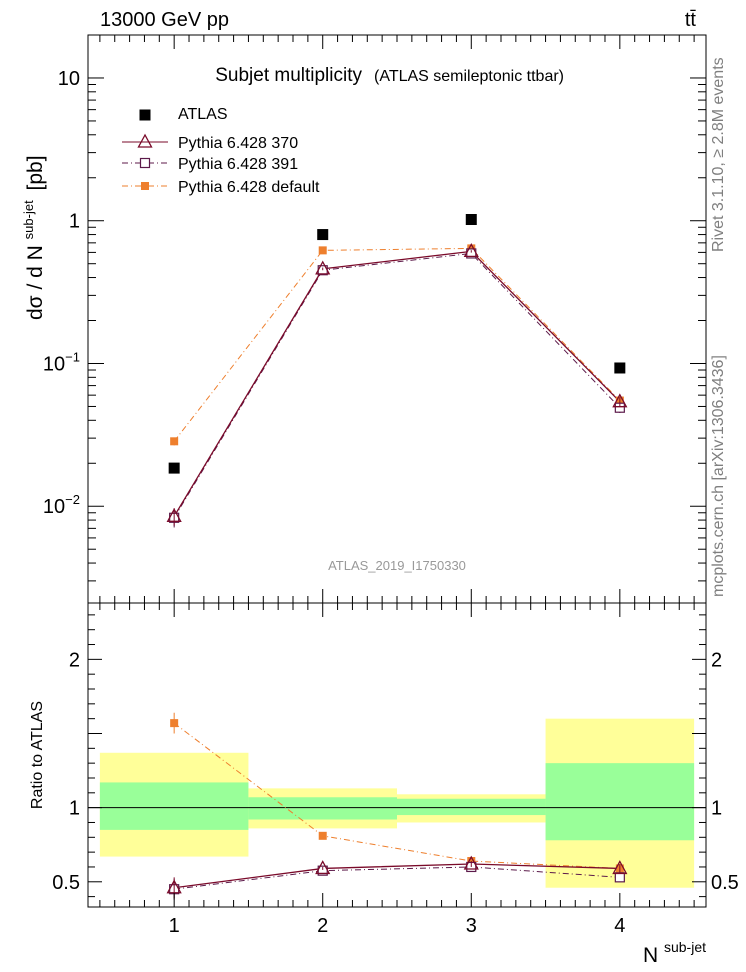  I want to click on y-tick-label: 10⁻², so click(61, 505).